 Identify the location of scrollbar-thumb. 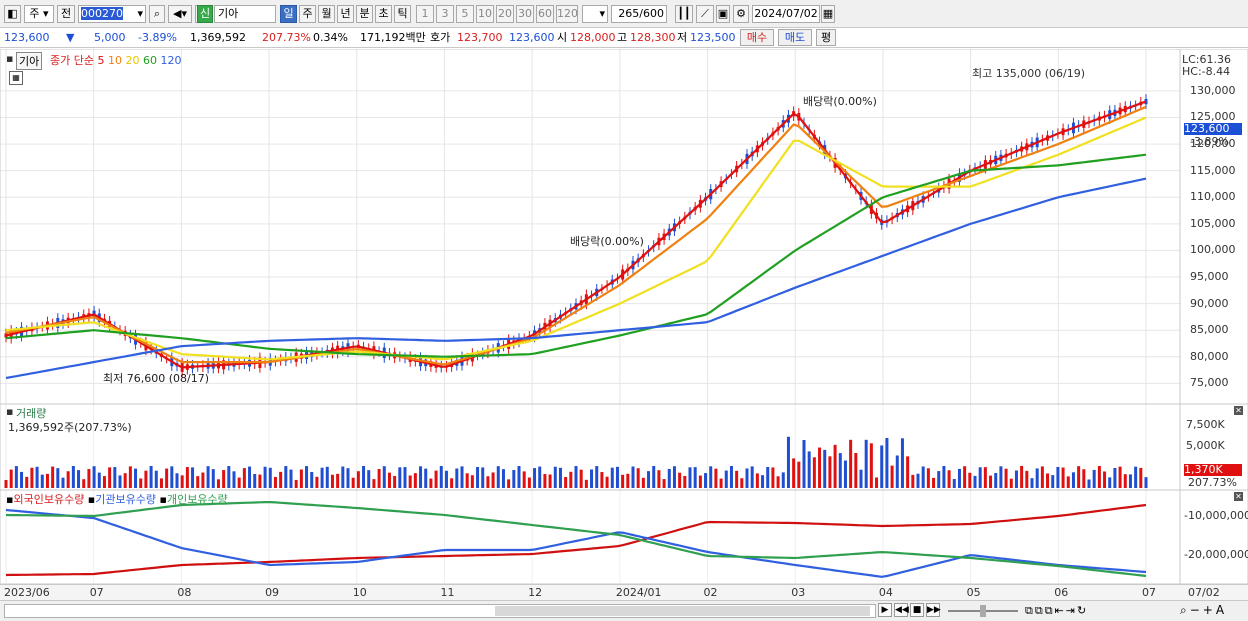
(682, 611).